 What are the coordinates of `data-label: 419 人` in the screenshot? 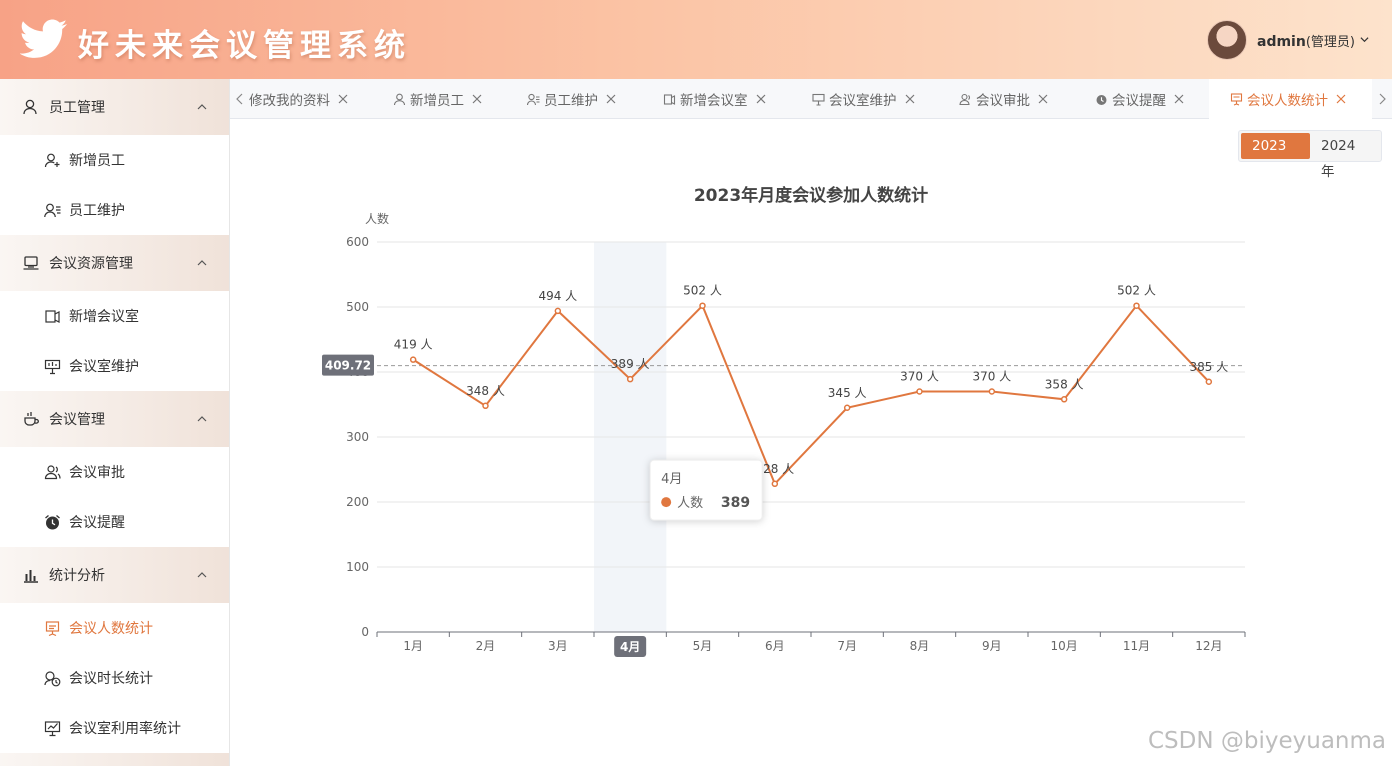 It's located at (413, 345).